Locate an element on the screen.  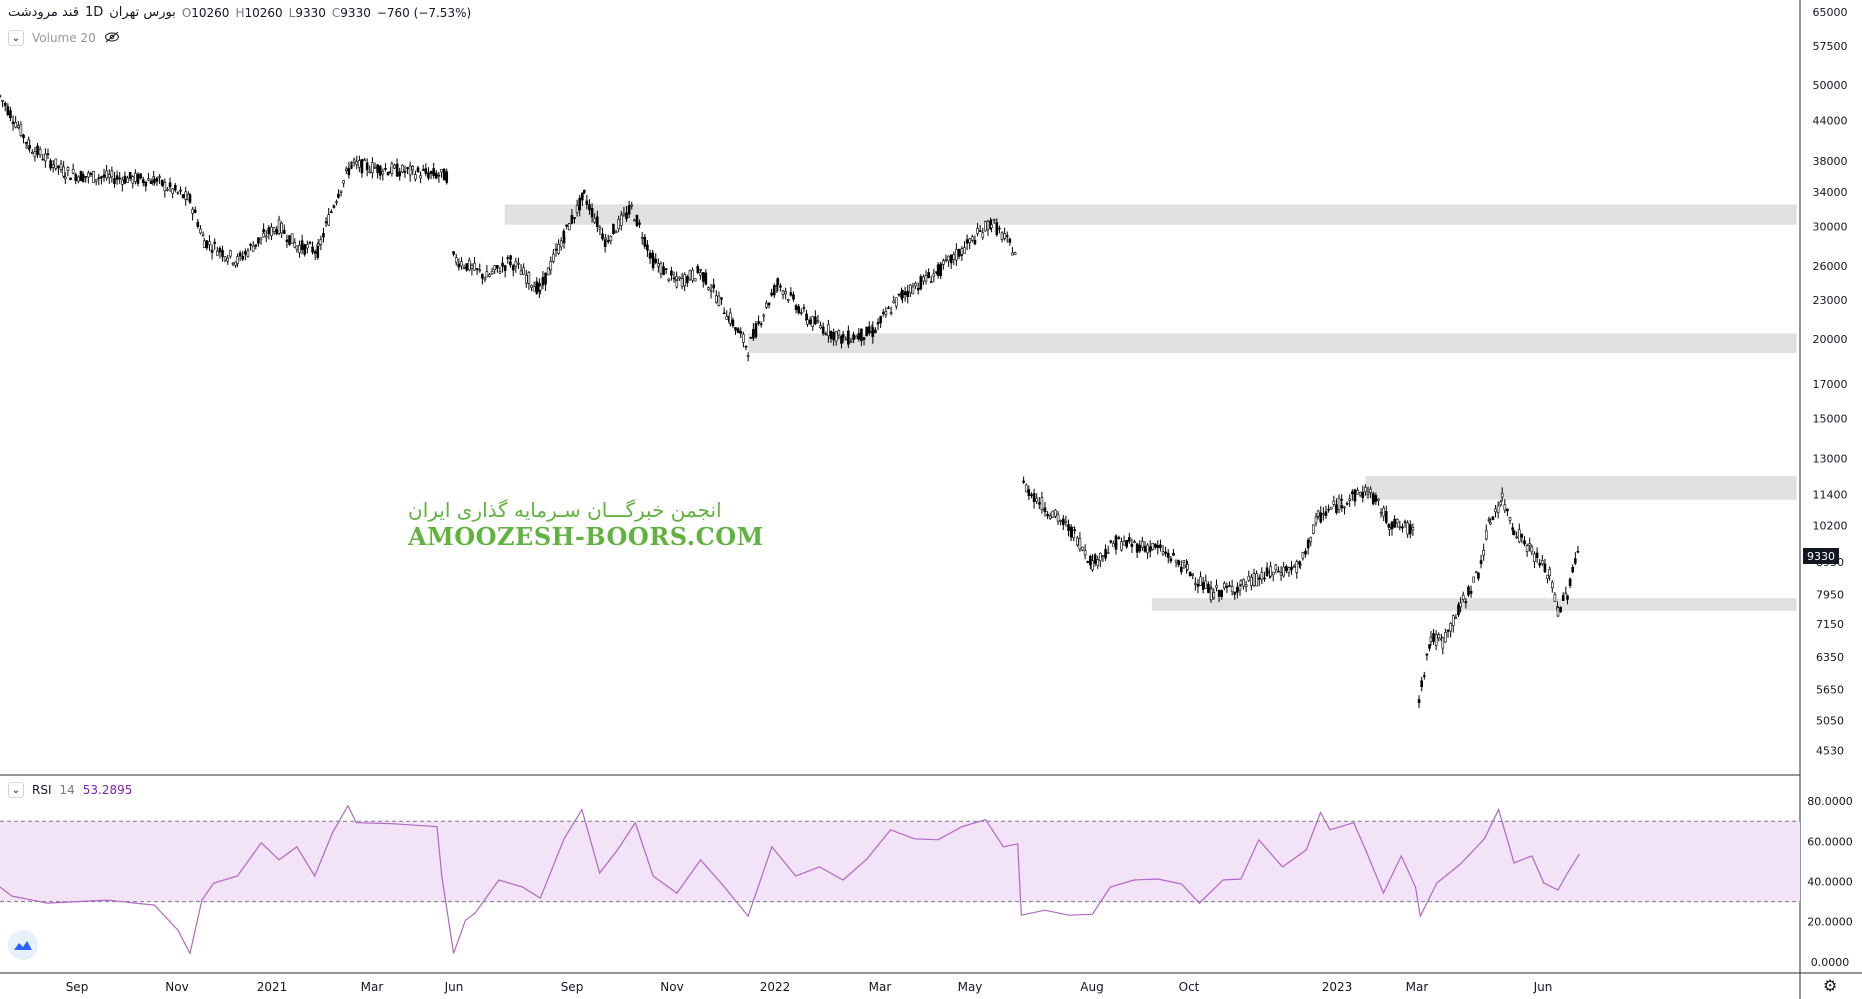
eye-off-icon is located at coordinates (112, 38).